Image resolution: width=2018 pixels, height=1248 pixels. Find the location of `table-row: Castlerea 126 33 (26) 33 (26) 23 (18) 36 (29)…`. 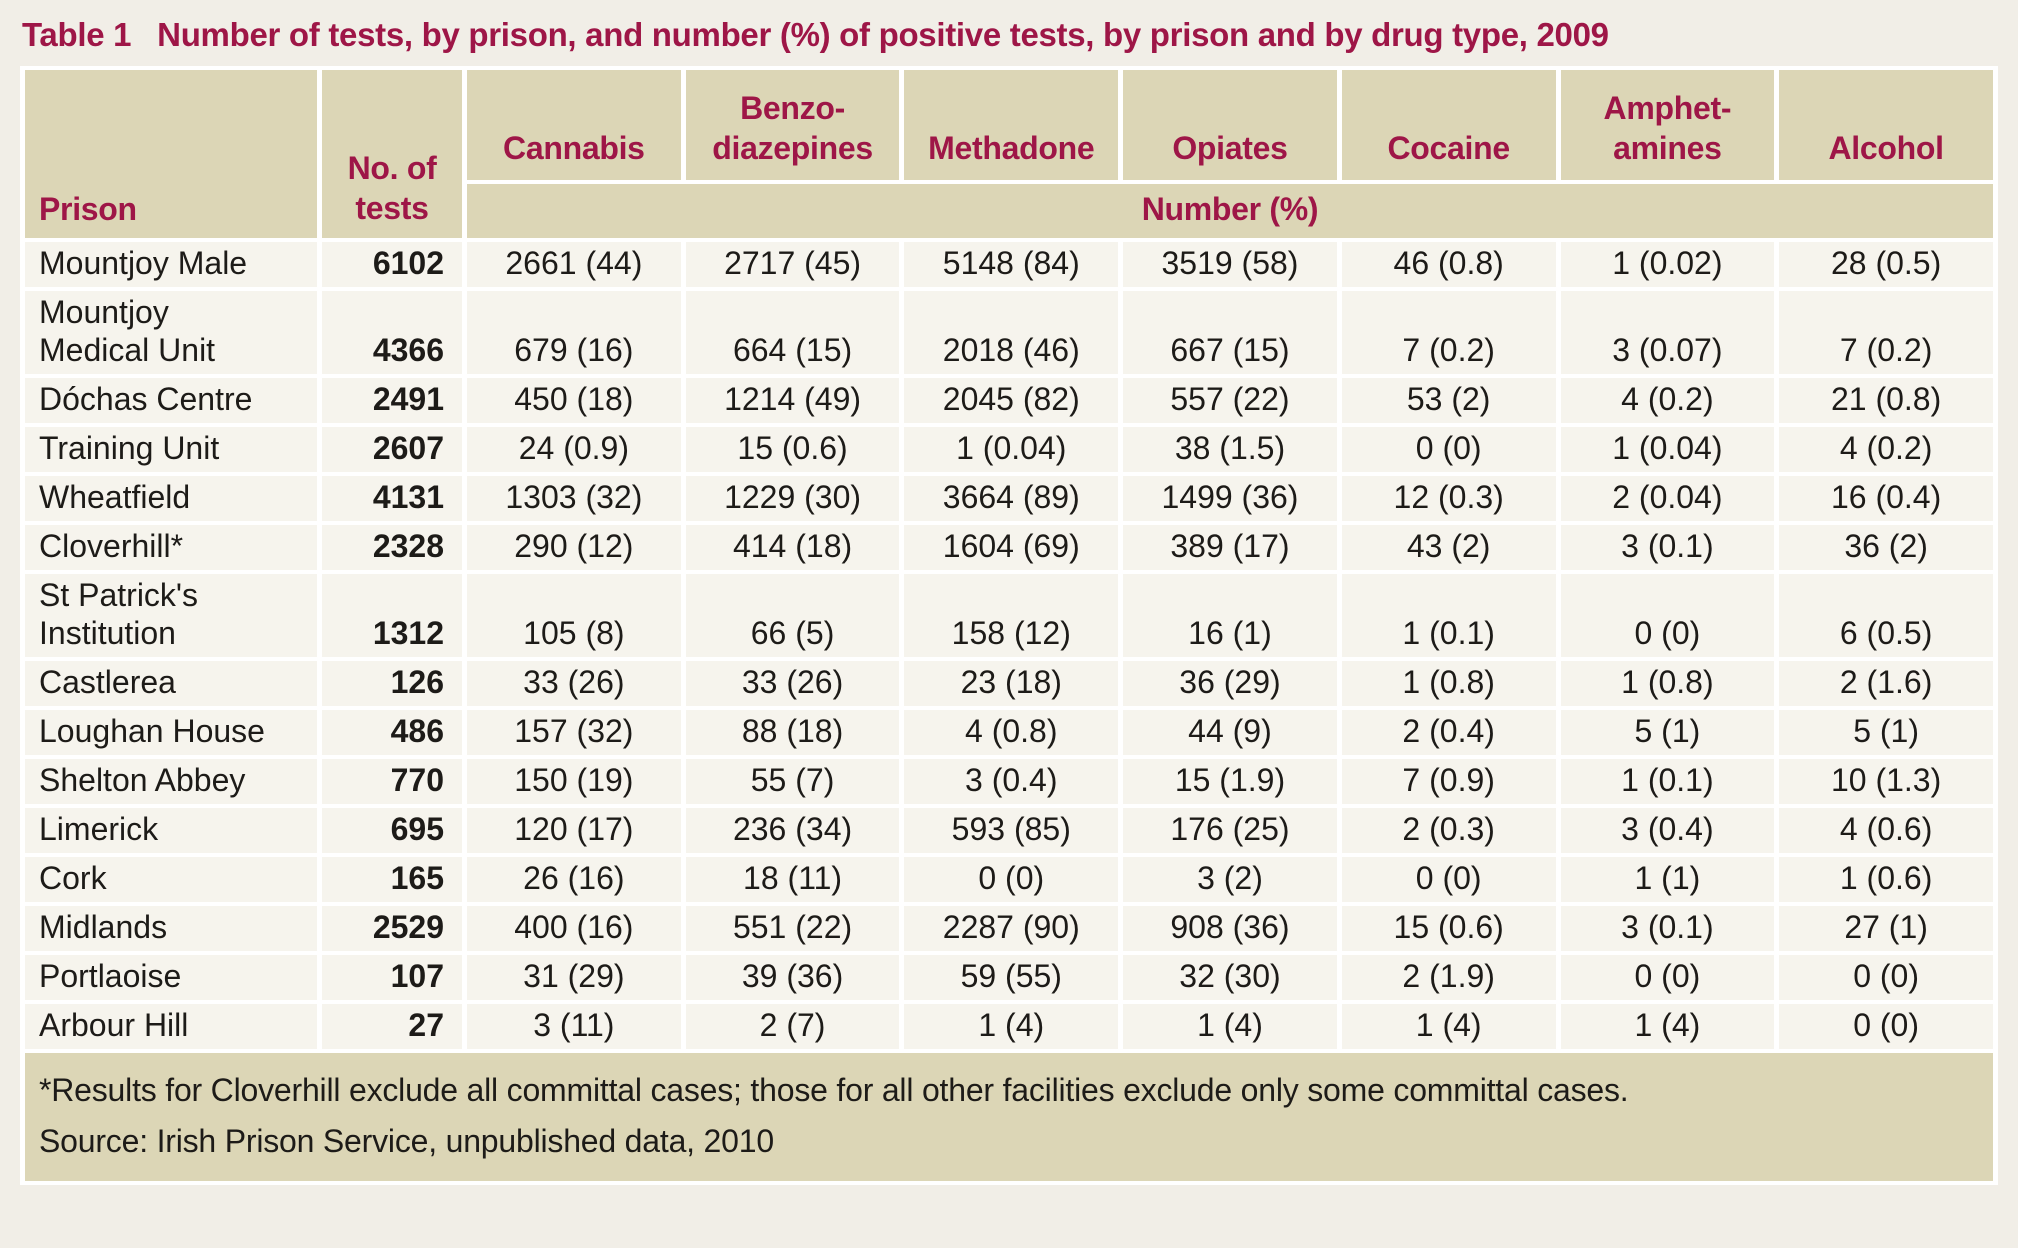

table-row: Castlerea 126 33 (26) 33 (26) 23 (18) 36 (29)… is located at coordinates (1009, 683).